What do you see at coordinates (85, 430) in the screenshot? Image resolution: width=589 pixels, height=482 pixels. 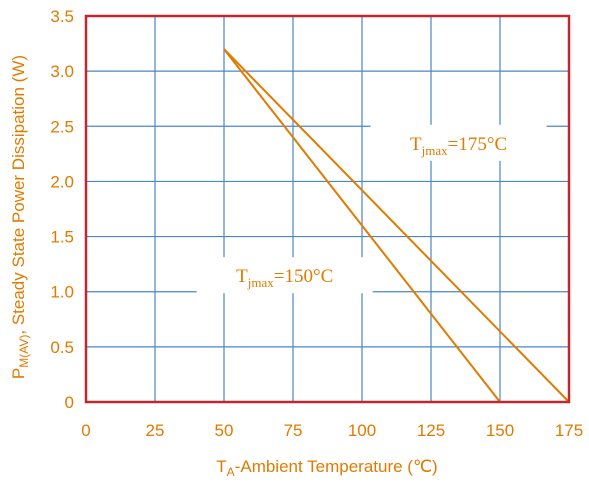 I see `x-tick-label: 0` at bounding box center [85, 430].